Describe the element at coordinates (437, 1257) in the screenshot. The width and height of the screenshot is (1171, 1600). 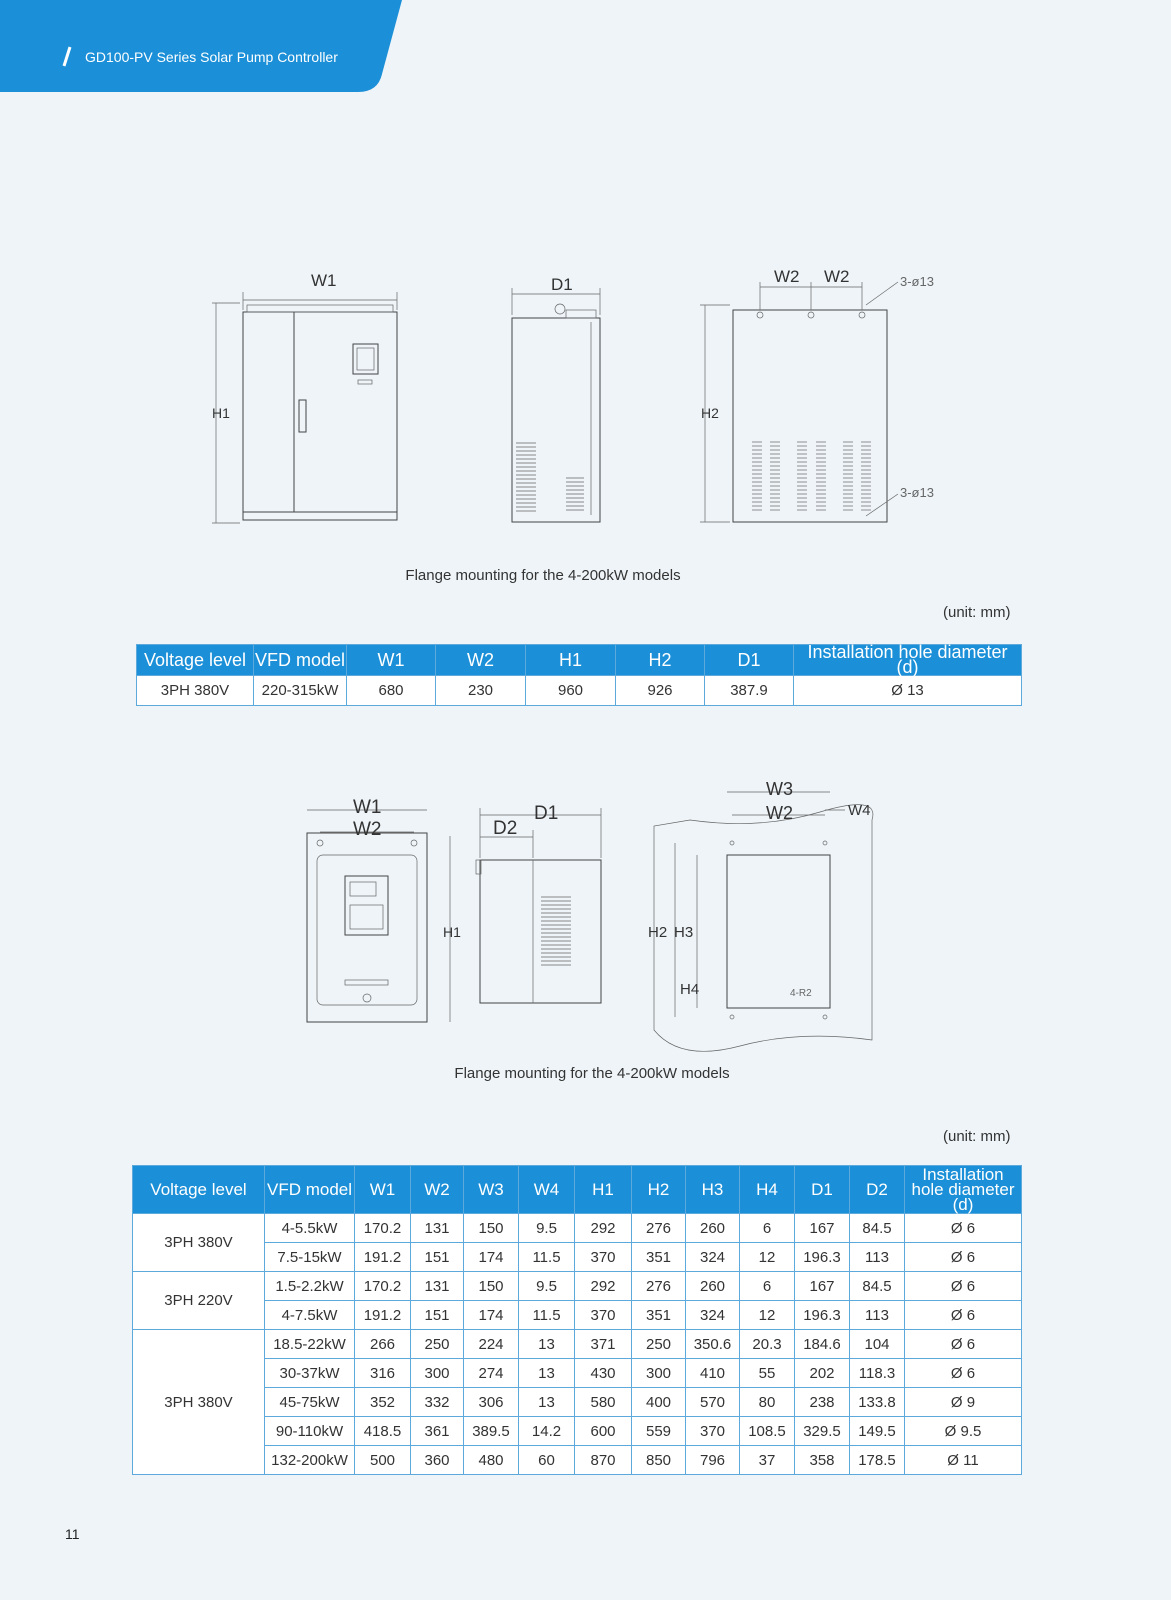
I see `table-cell: 151` at that location.